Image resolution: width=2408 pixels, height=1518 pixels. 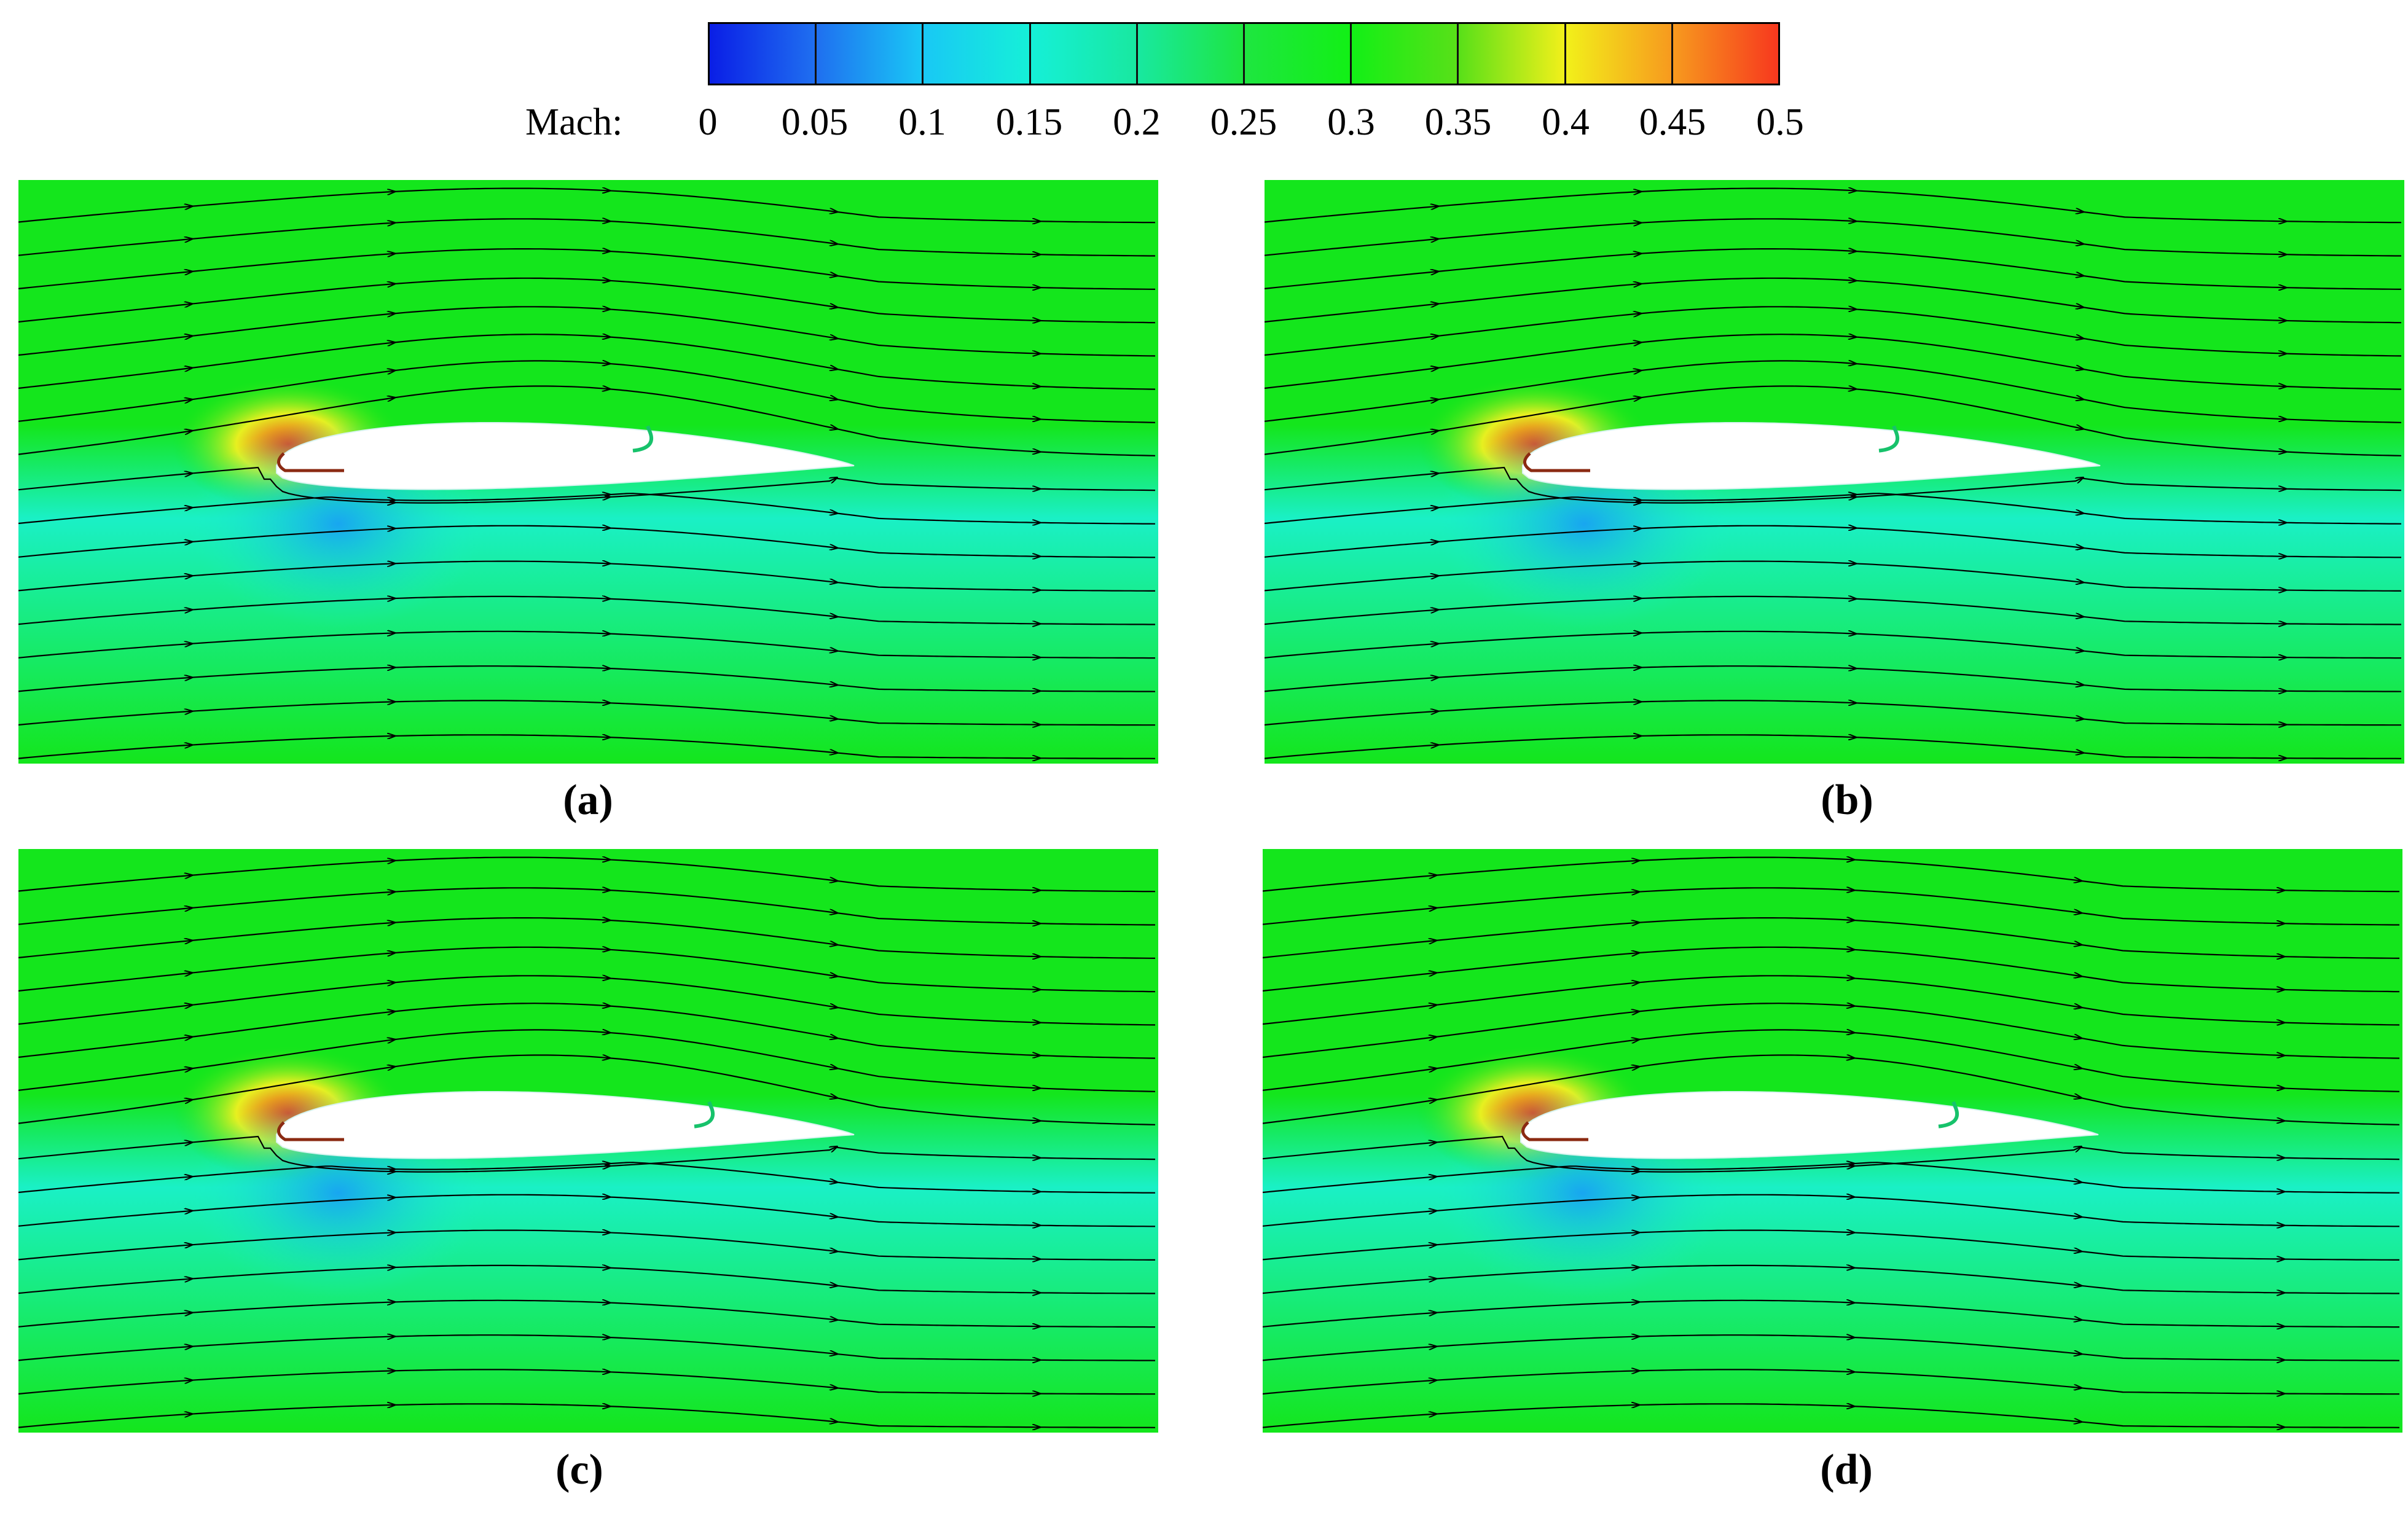 What do you see at coordinates (922, 122) in the screenshot?
I see `colorbar-tick: 0.1` at bounding box center [922, 122].